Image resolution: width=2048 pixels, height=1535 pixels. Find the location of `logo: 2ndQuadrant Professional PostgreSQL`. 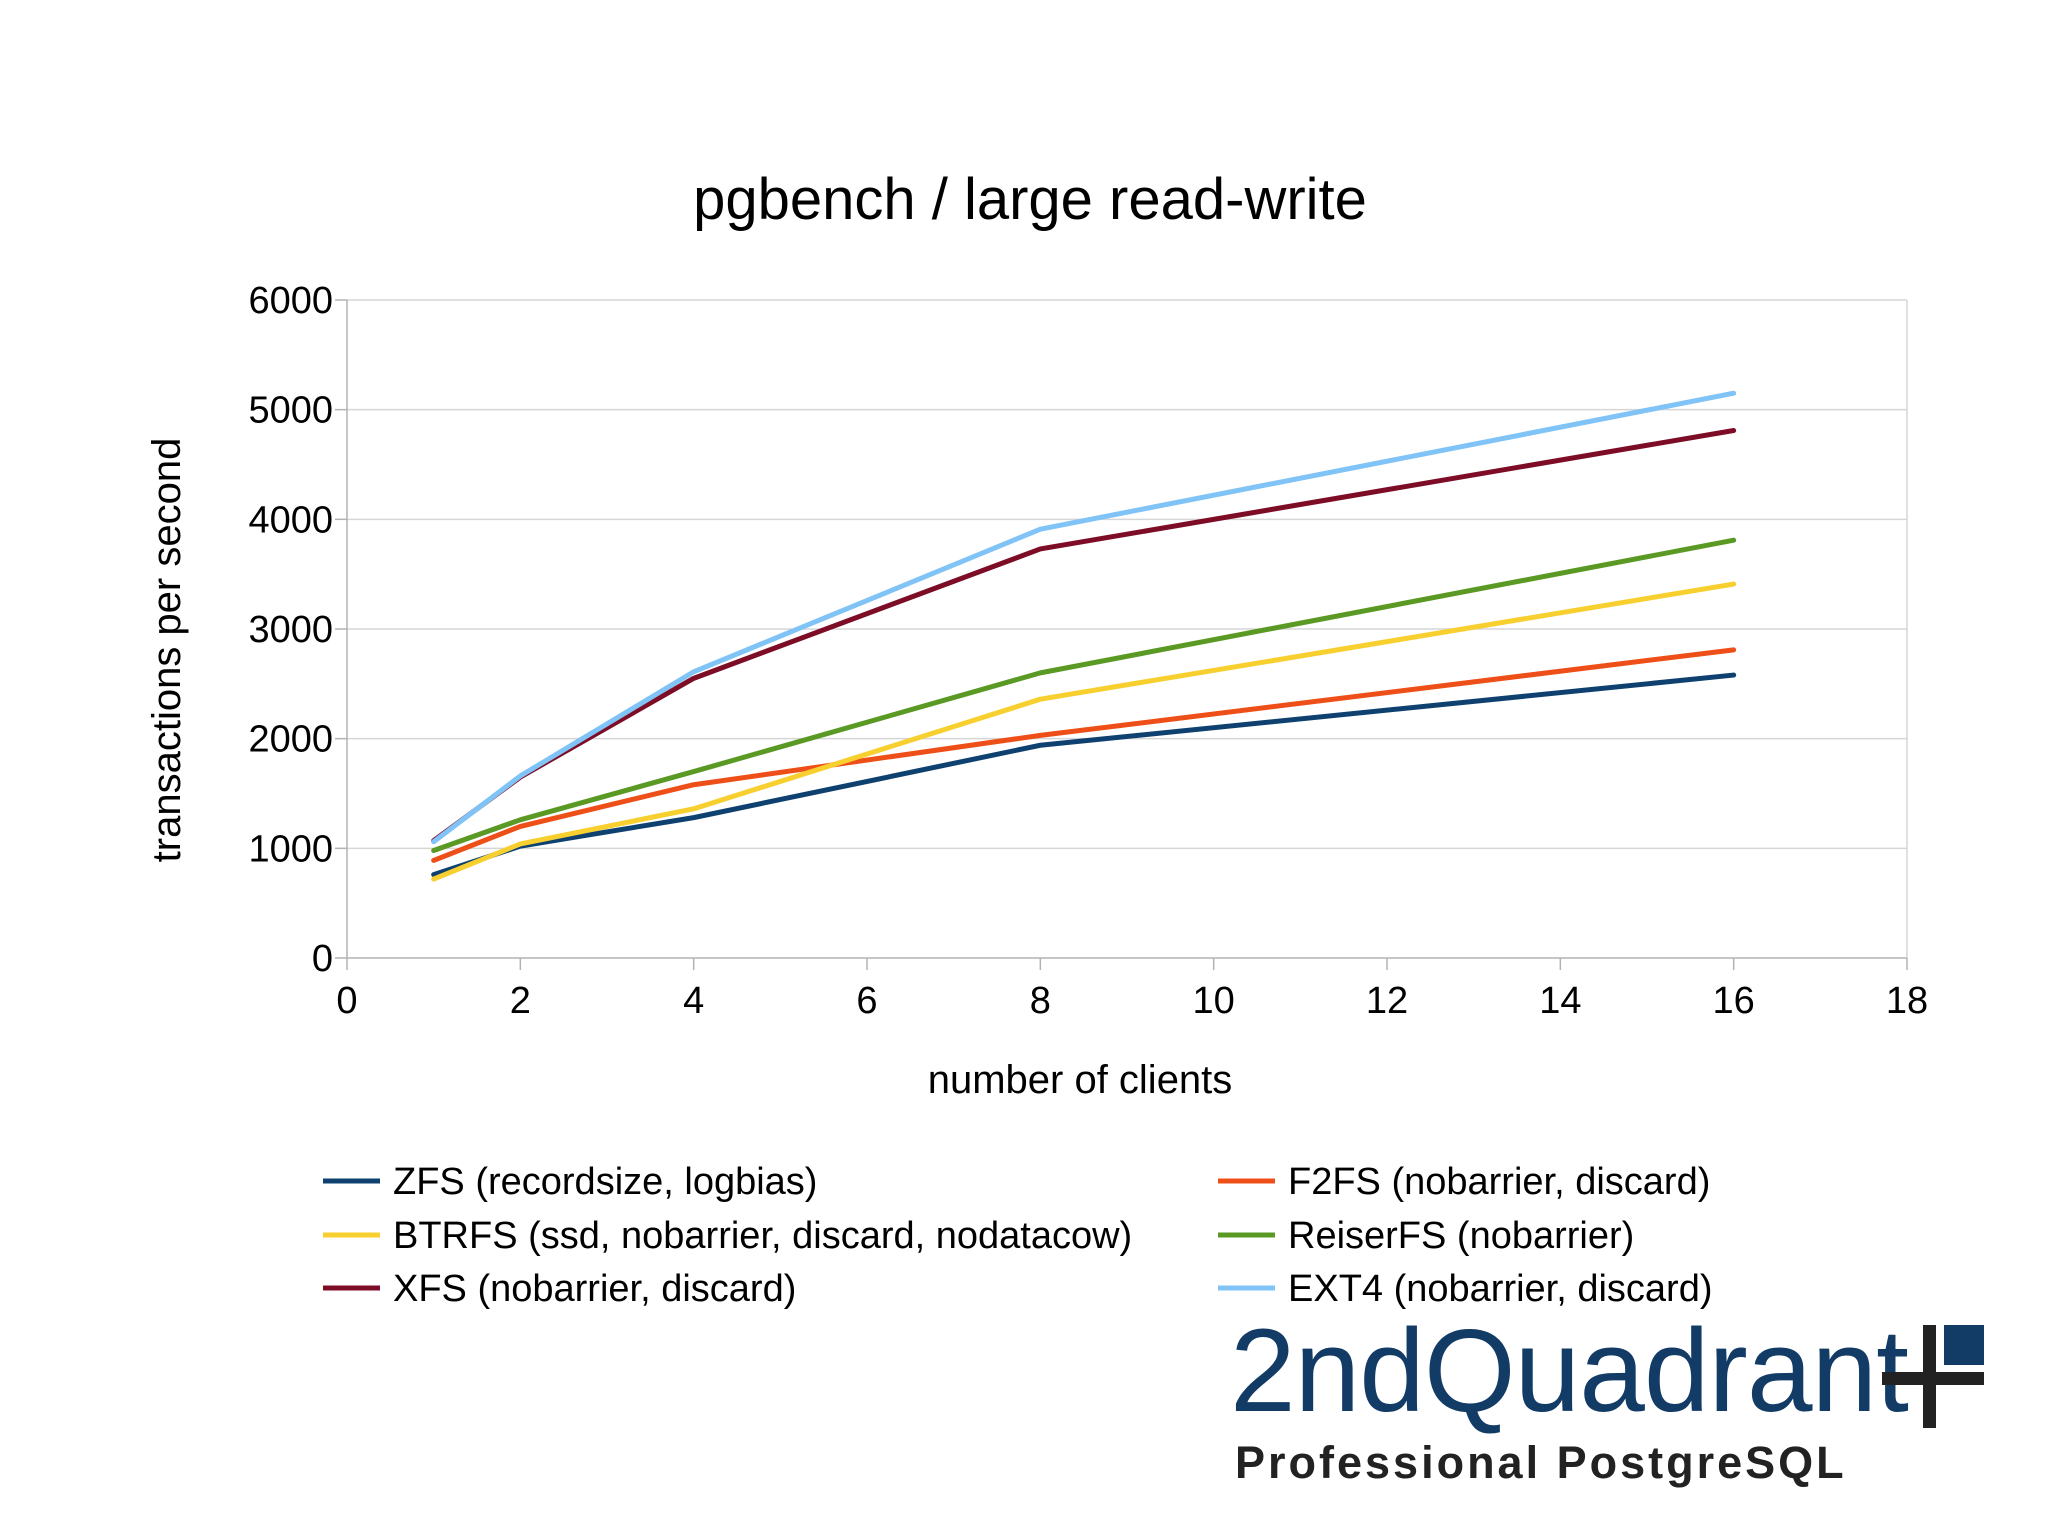

logo: 2ndQuadrant Professional PostgreSQL is located at coordinates (1610, 1400).